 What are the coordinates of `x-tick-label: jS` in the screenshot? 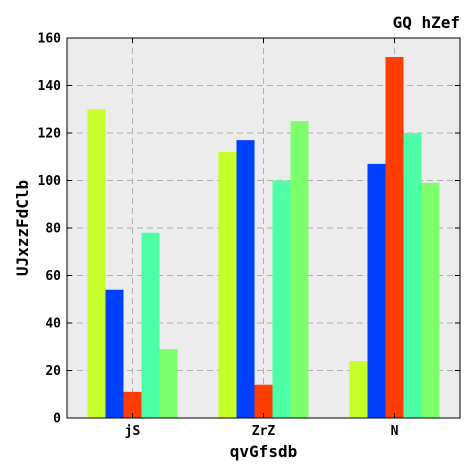 It's located at (133, 431).